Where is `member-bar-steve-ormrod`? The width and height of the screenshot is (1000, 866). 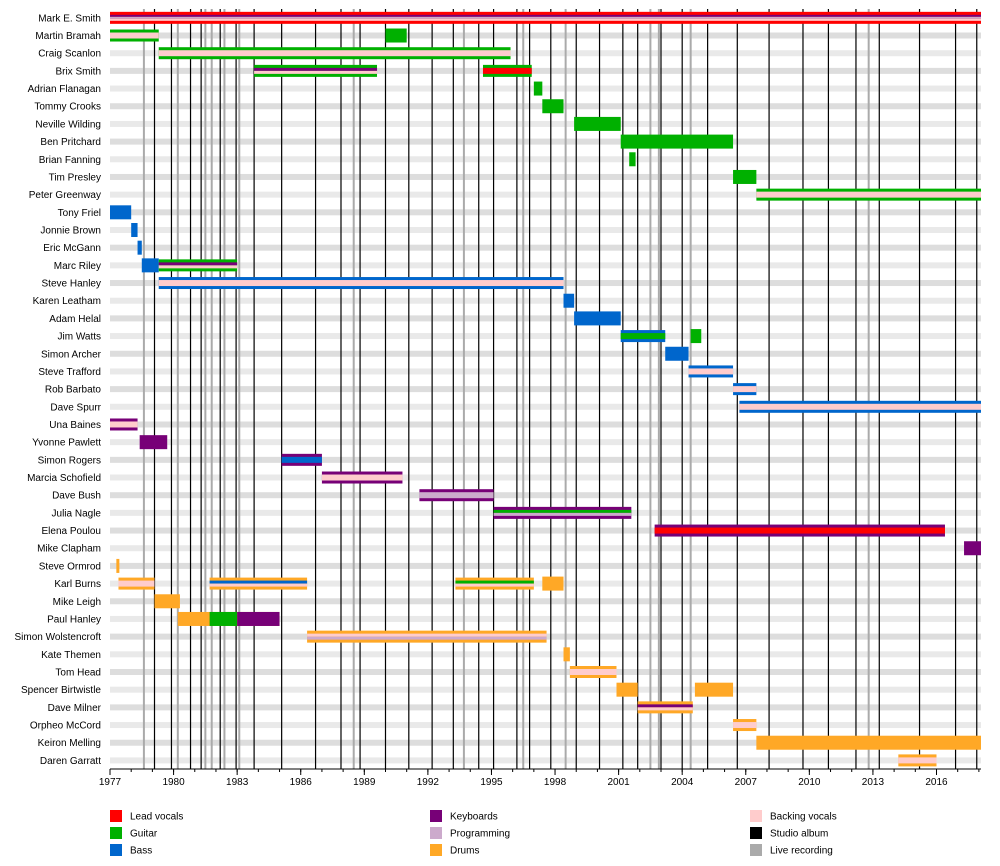 member-bar-steve-ormrod is located at coordinates (118, 565).